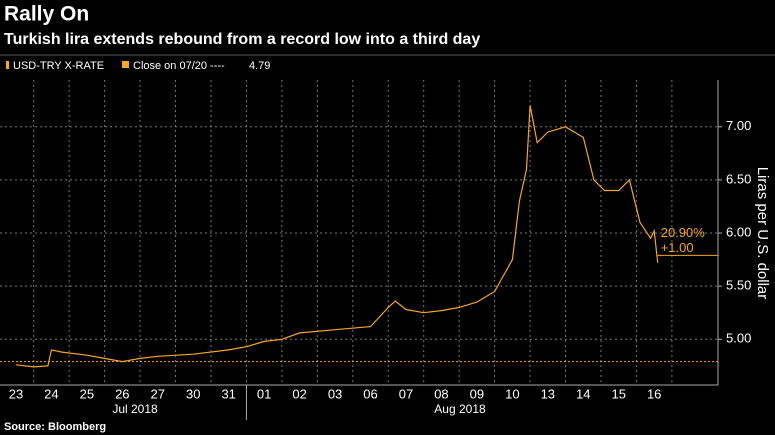  What do you see at coordinates (370, 393) in the screenshot?
I see `x-tick-label: 06` at bounding box center [370, 393].